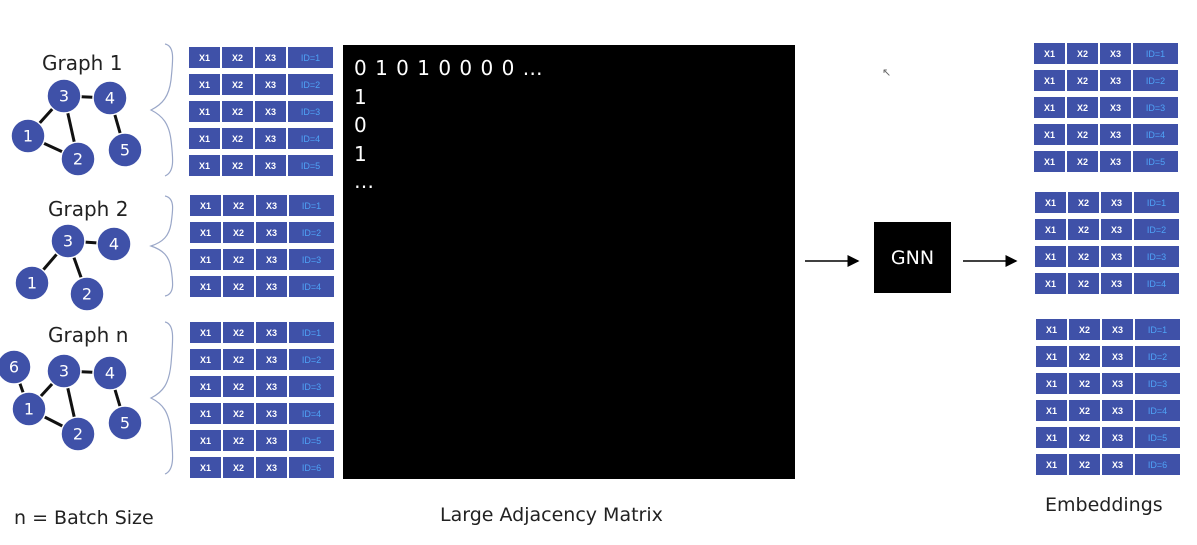  What do you see at coordinates (71, 400) in the screenshot?
I see `graph-n-diagram: 6 3 4 1 2 5` at bounding box center [71, 400].